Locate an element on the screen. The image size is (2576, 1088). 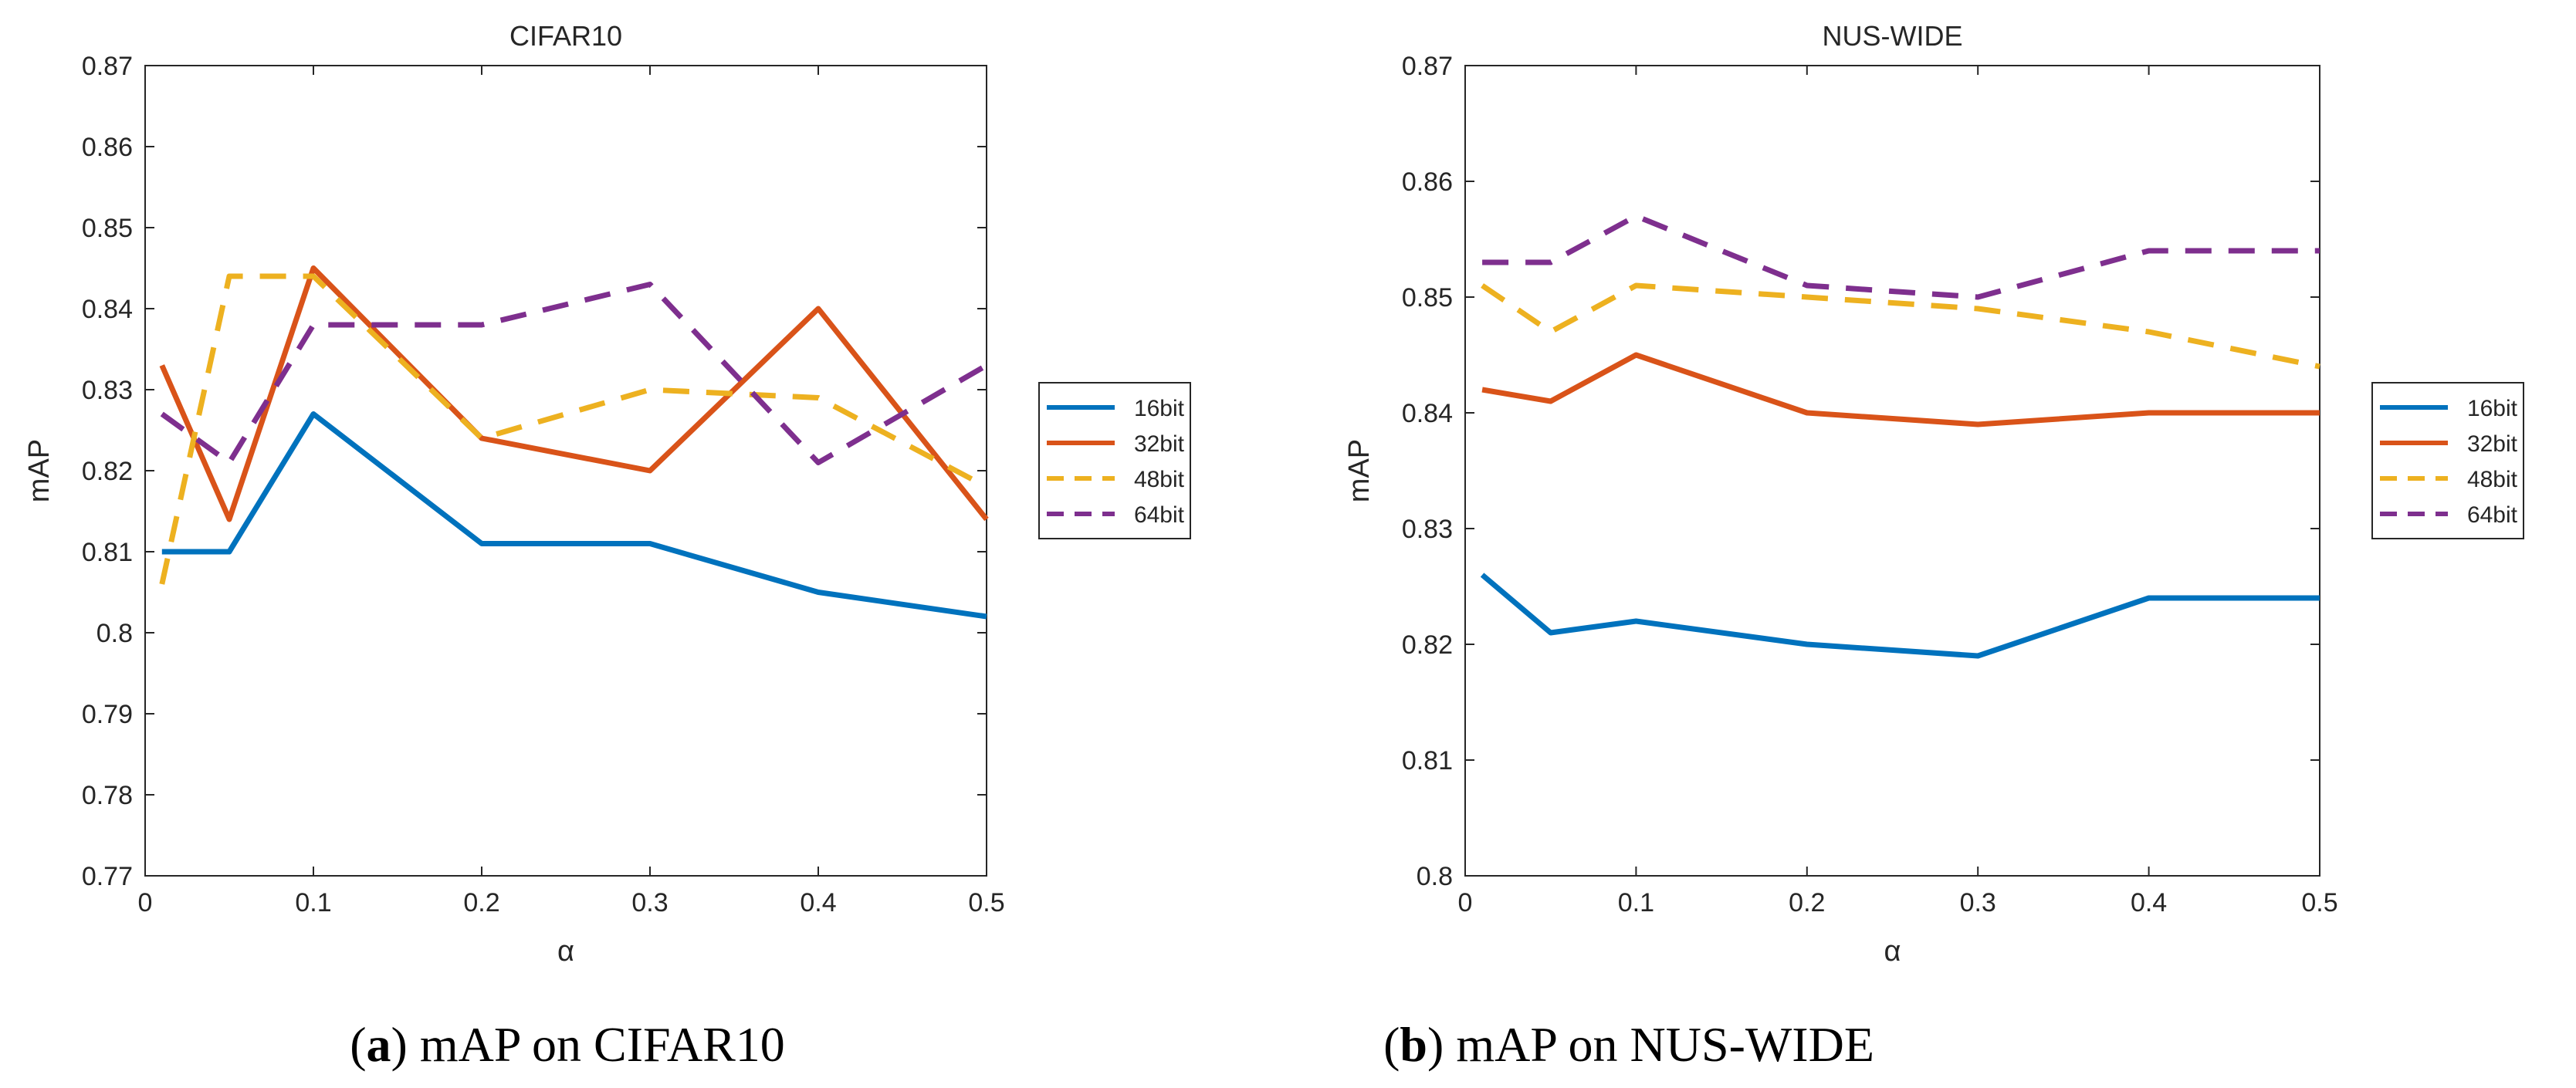
caption-text: mAP on NUS-WIDE is located at coordinates (1665, 1044).